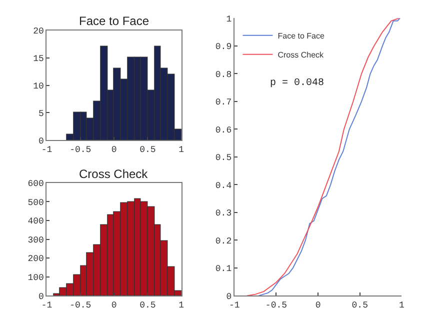 This screenshot has width=426, height=325. I want to click on y-tick-label: 600, so click(36, 184).